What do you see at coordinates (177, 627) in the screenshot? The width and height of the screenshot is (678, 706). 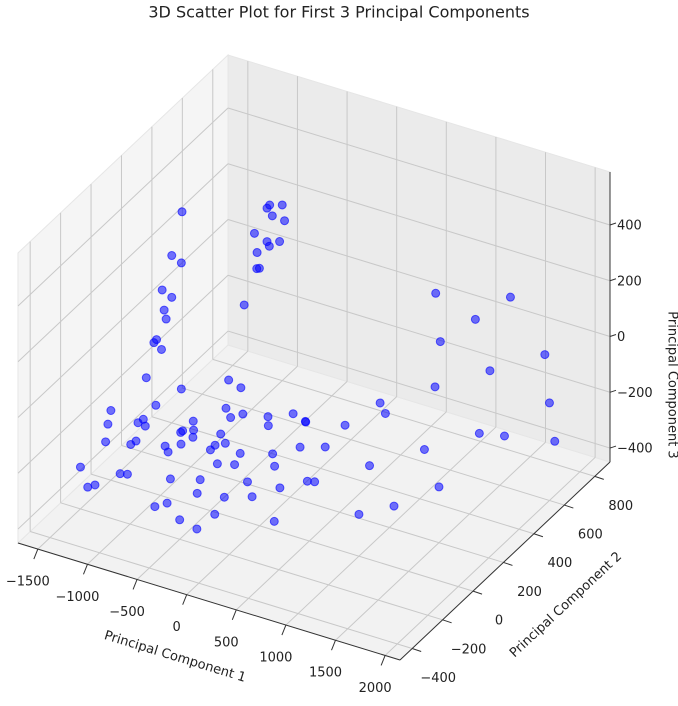 I see `x-tick-label: 0` at bounding box center [177, 627].